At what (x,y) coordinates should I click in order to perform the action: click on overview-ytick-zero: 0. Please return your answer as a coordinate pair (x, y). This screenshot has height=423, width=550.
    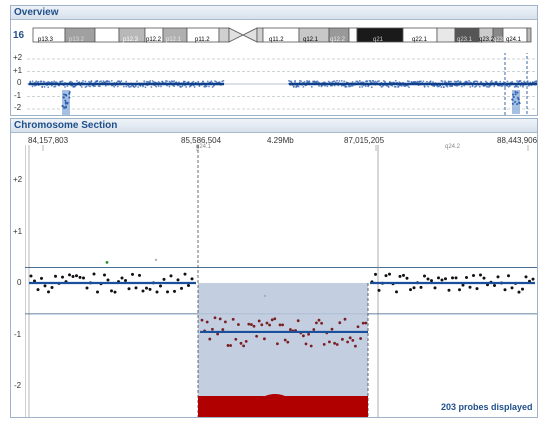
    Looking at the image, I should click on (19, 82).